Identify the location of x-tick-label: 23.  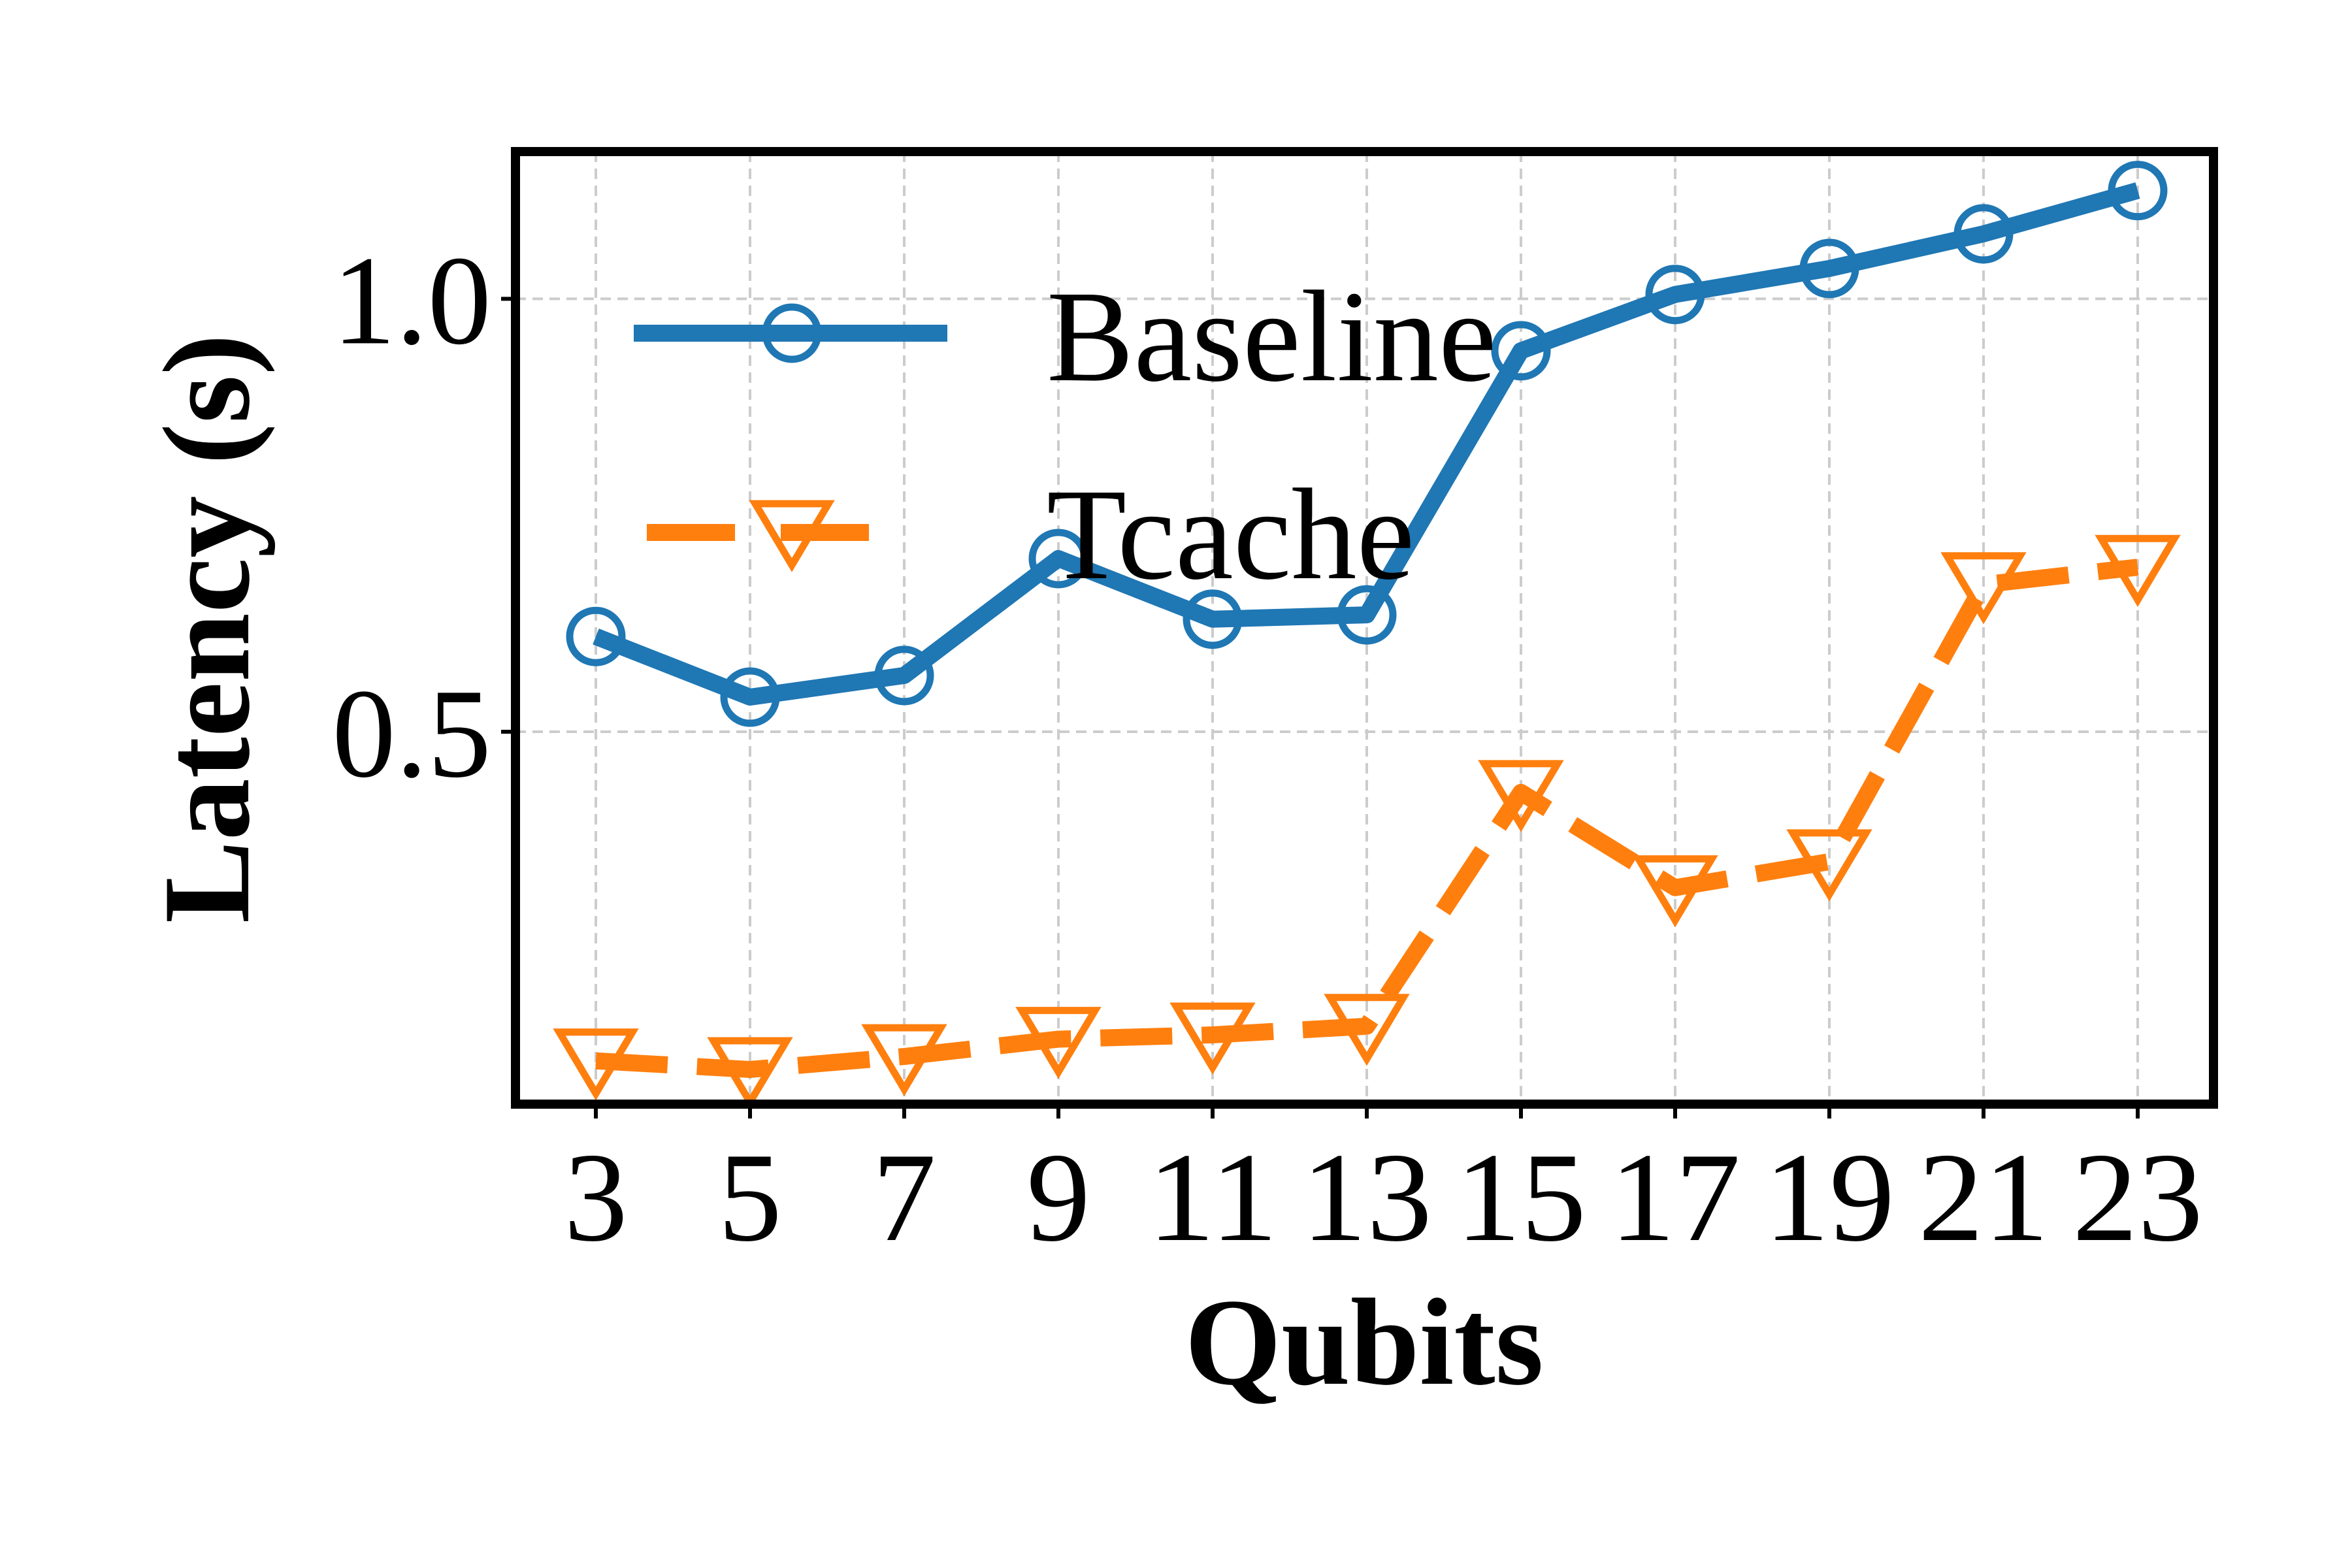
(2137, 1197).